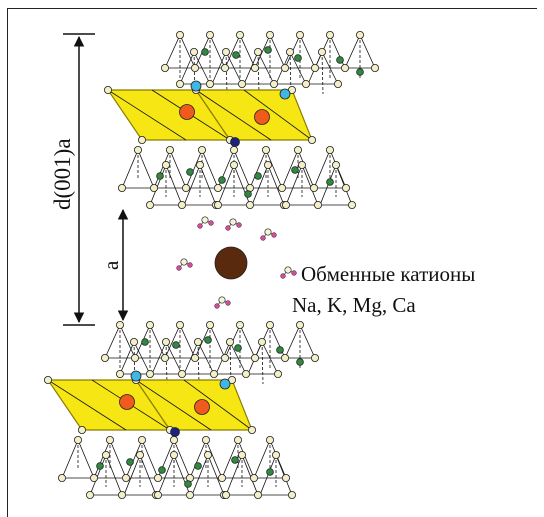  What do you see at coordinates (62, 174) in the screenshot?
I see `d001-label: d(001)a` at bounding box center [62, 174].